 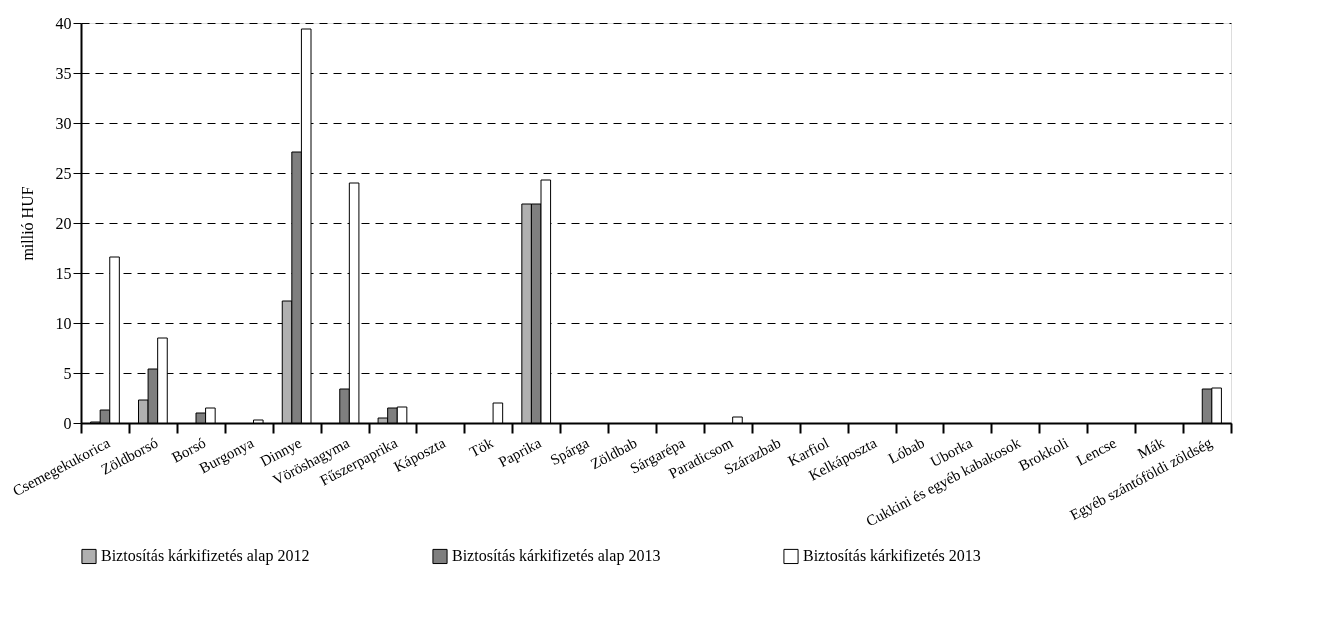 What do you see at coordinates (63, 273) in the screenshot?
I see `y-tick-label: 15` at bounding box center [63, 273].